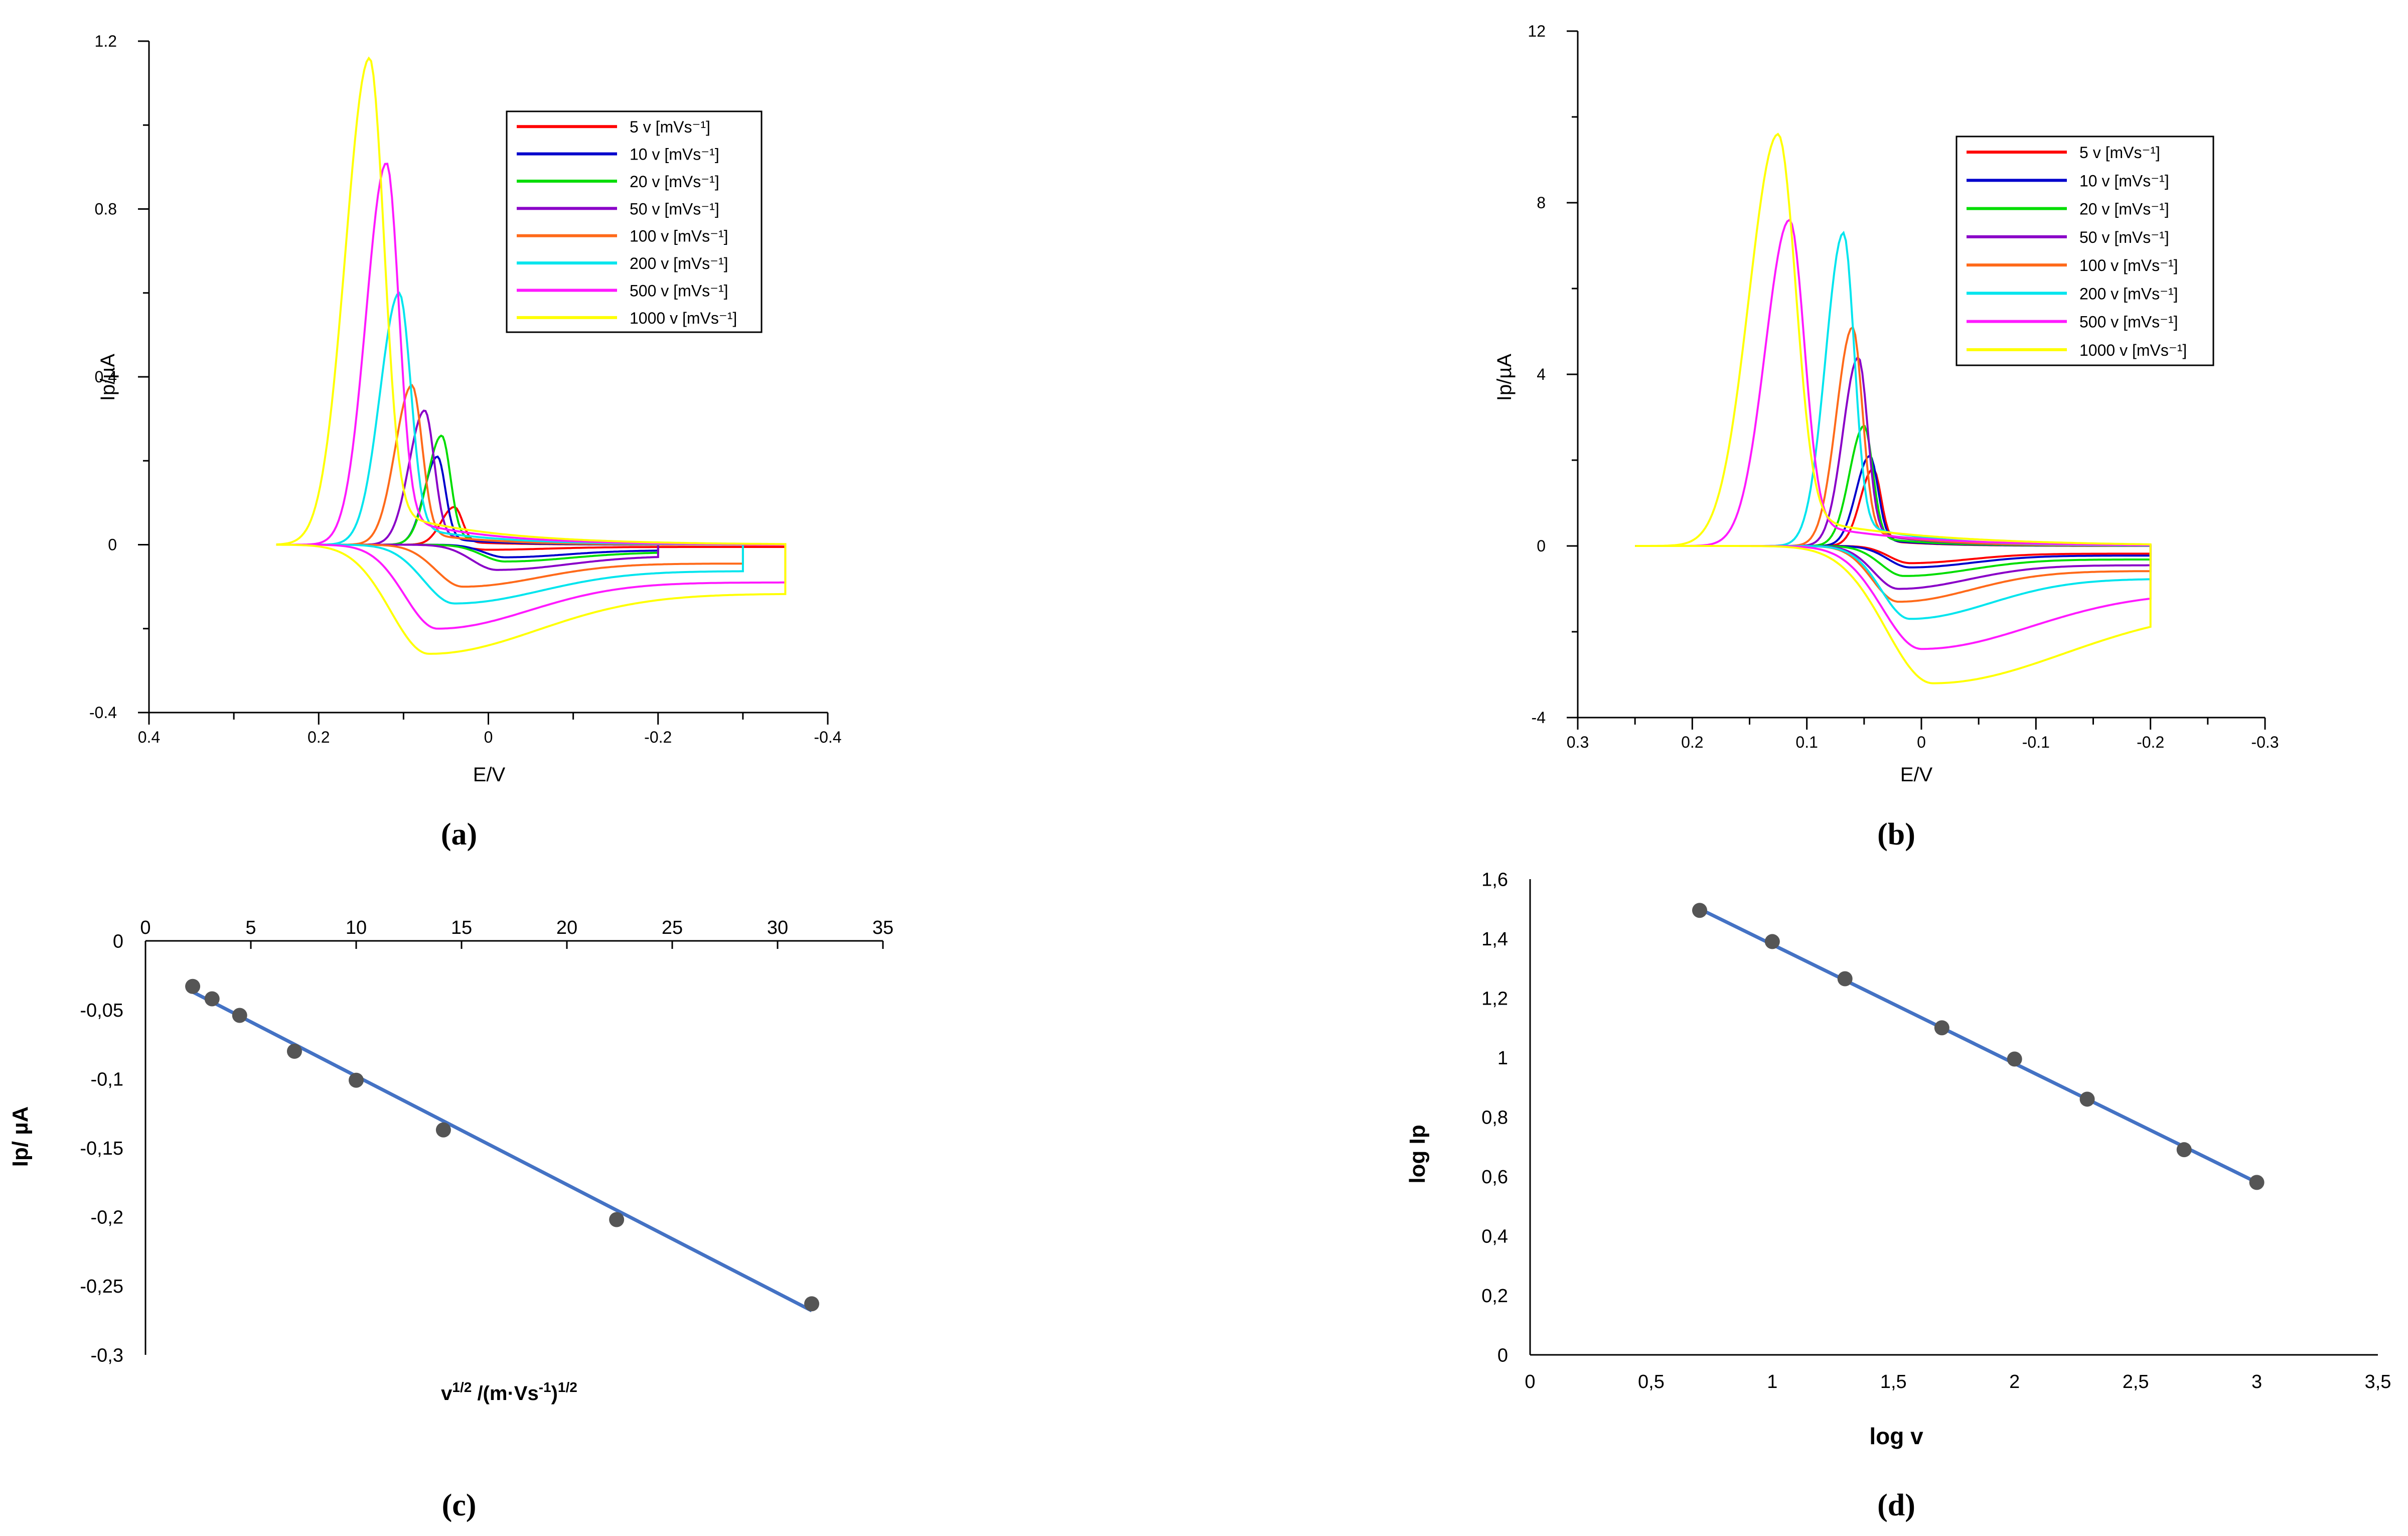 Image resolution: width=2408 pixels, height=1536 pixels. Describe the element at coordinates (488, 737) in the screenshot. I see `panel-a-x-tick-label: 0` at that location.